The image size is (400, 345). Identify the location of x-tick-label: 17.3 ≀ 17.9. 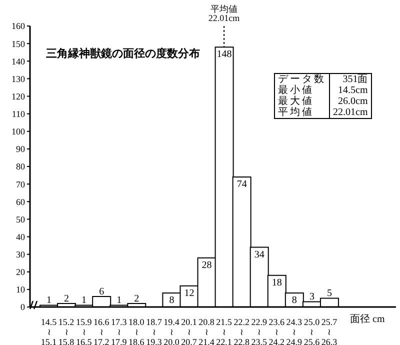
(119, 331).